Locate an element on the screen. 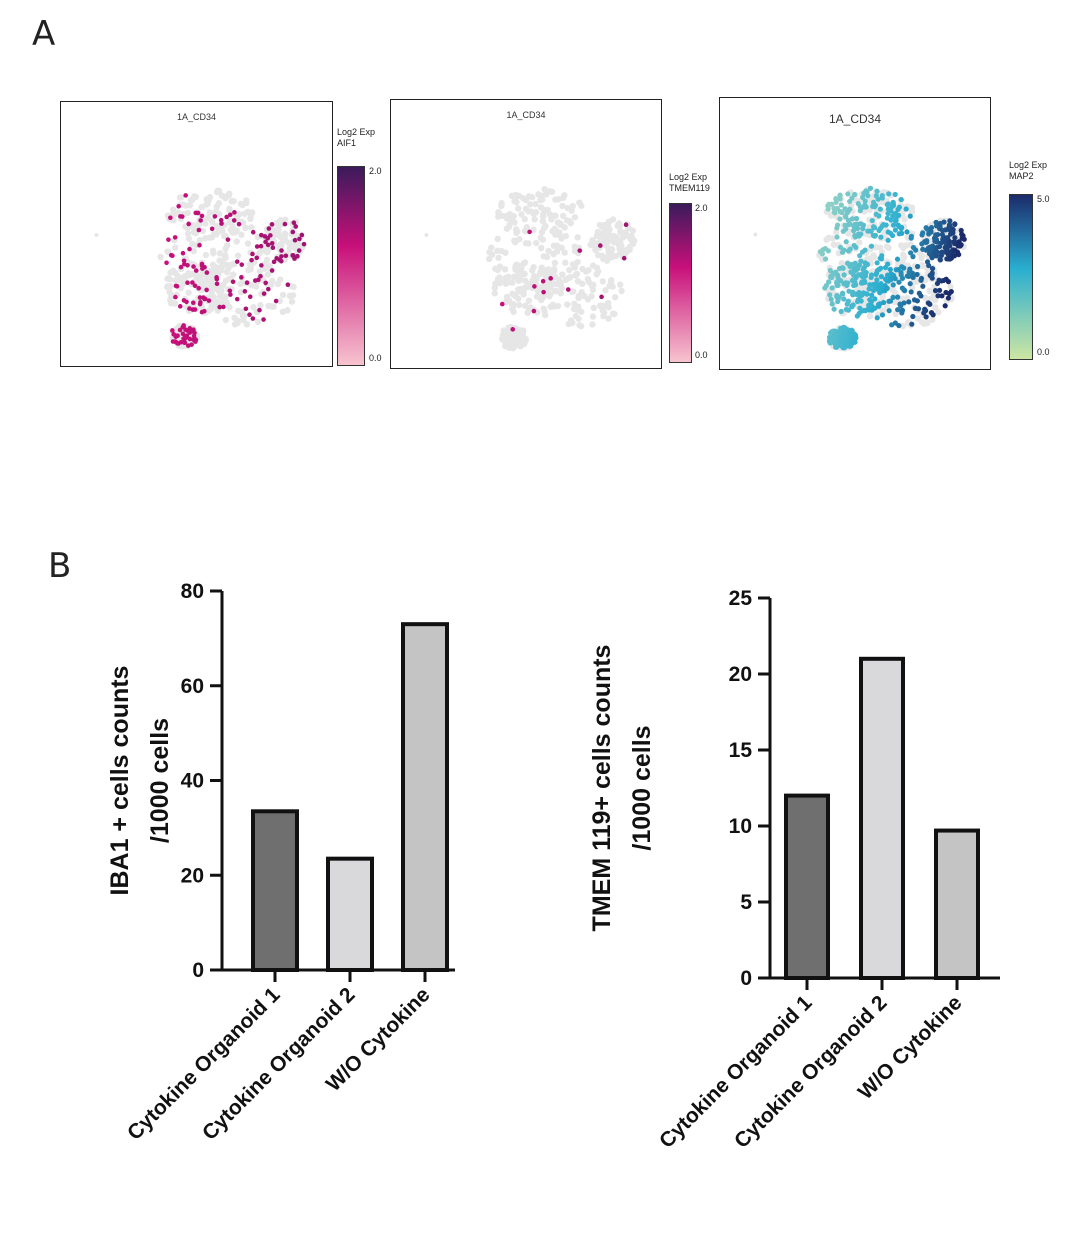 The width and height of the screenshot is (1080, 1239). y-tick-label: 40 is located at coordinates (192, 781).